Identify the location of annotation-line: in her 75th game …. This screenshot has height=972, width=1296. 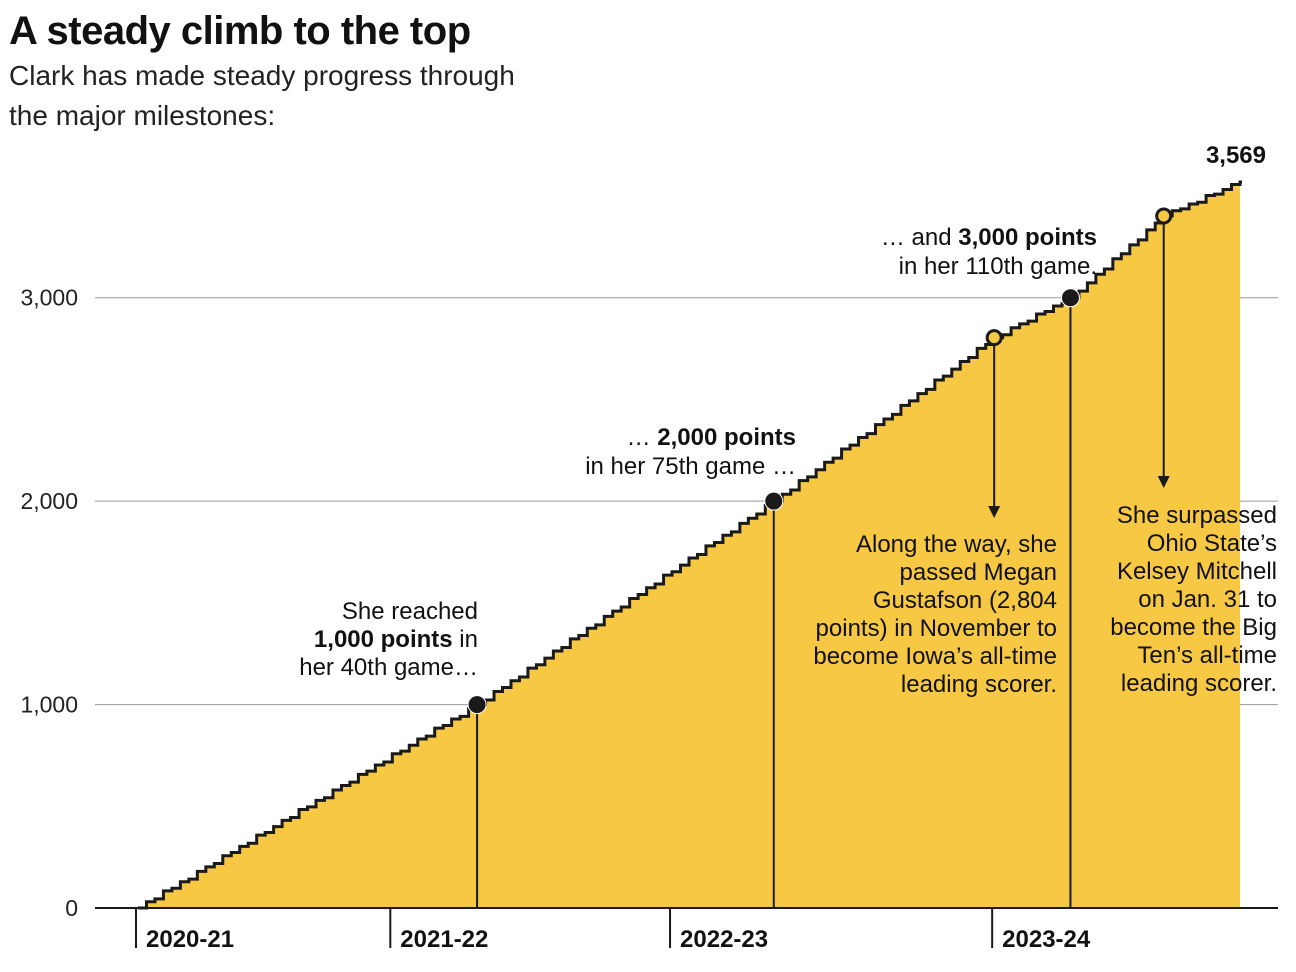
(690, 466).